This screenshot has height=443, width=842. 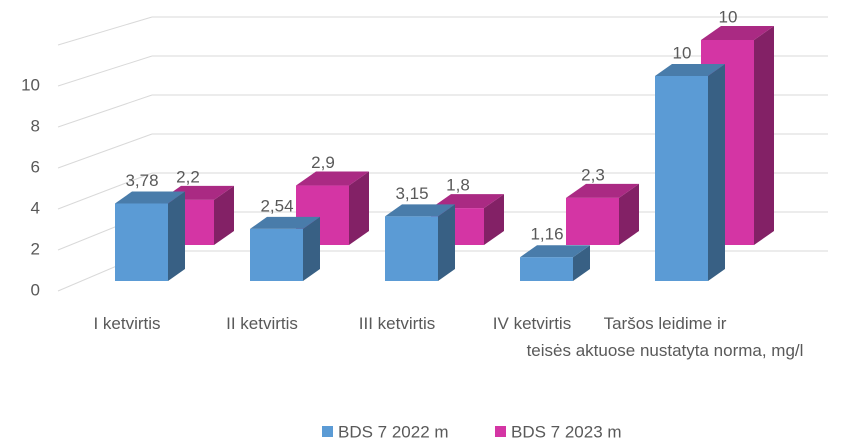 What do you see at coordinates (546, 234) in the screenshot?
I see `value-label: 1,16` at bounding box center [546, 234].